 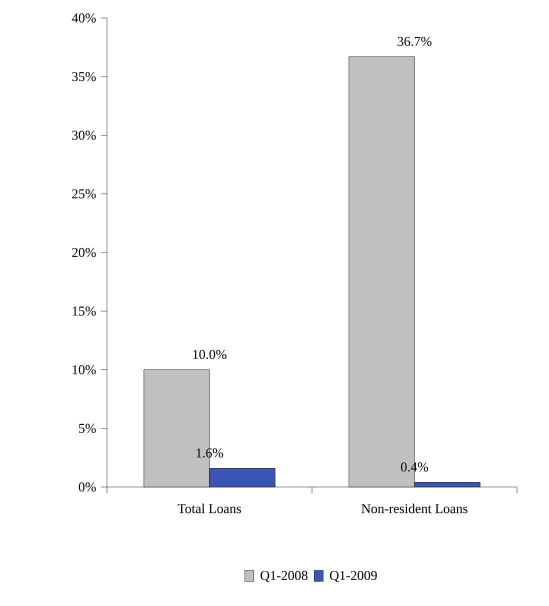 I want to click on legend-label: Q1-2009, so click(x=353, y=576).